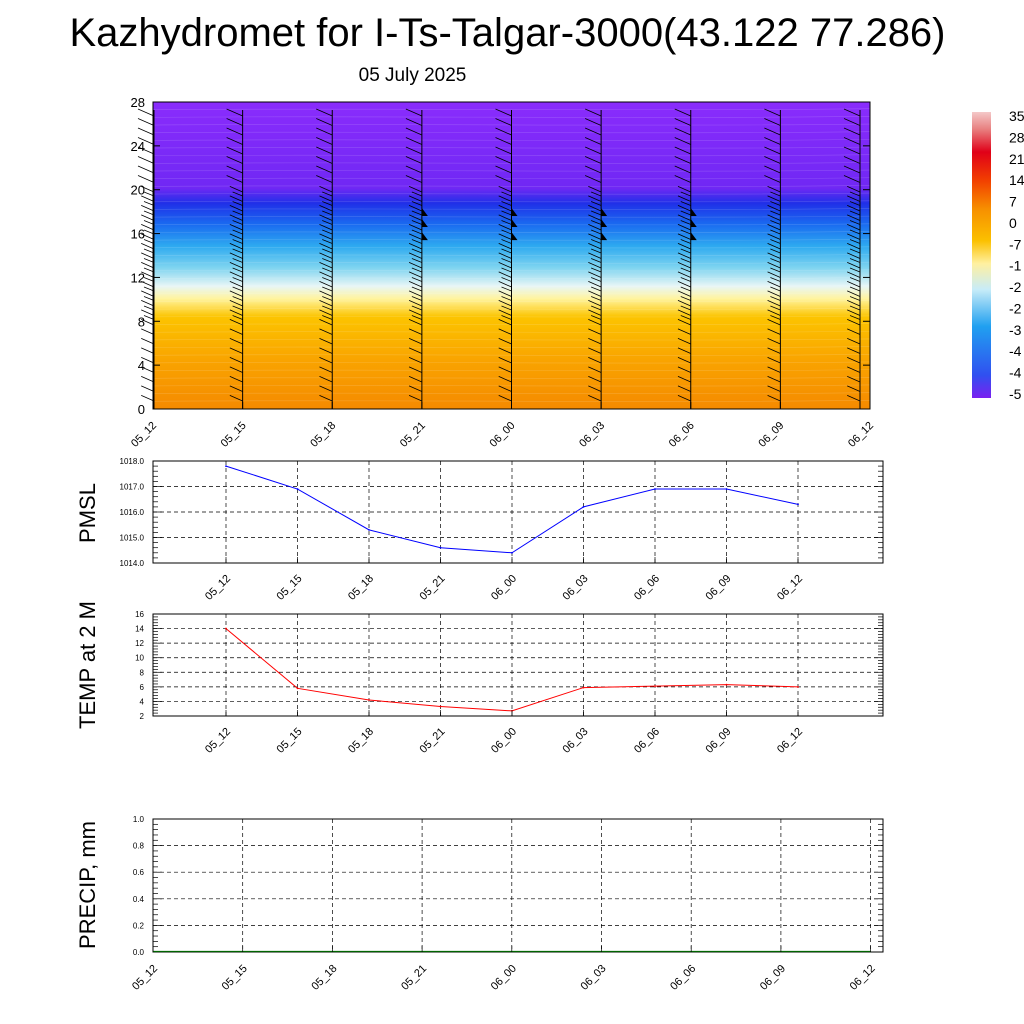 The image size is (1024, 1024). What do you see at coordinates (139, 899) in the screenshot?
I see `precip-y-tick-label: 0.4` at bounding box center [139, 899].